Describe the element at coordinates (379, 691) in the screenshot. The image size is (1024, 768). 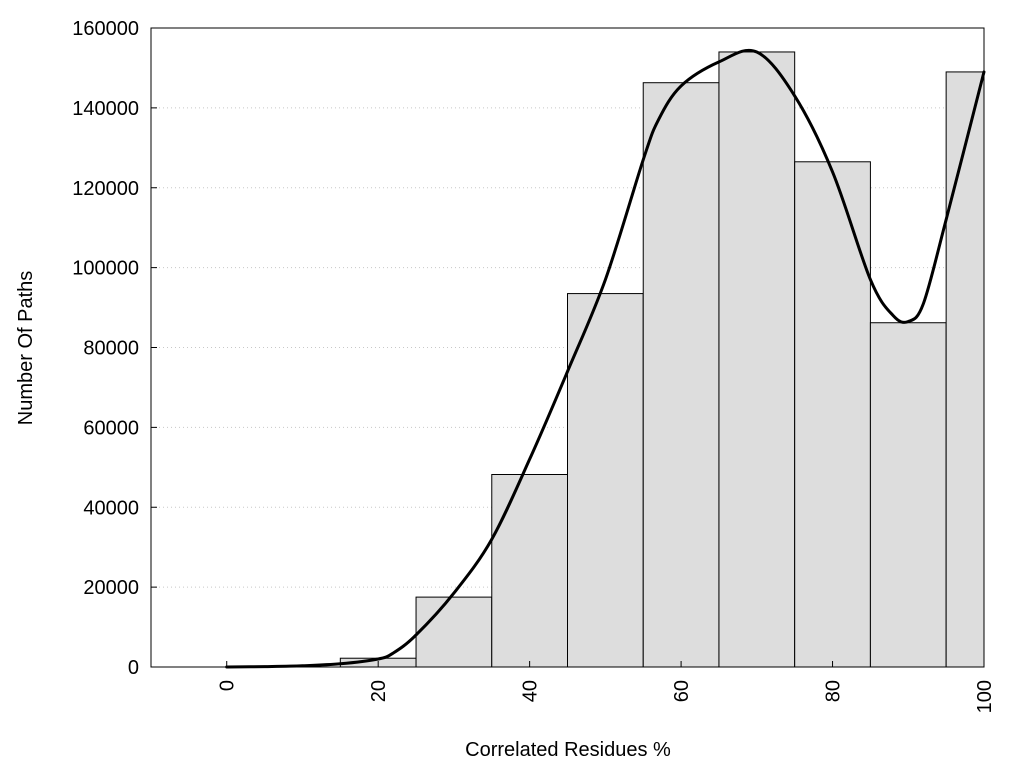
I see `x-tick-label: 20` at that location.